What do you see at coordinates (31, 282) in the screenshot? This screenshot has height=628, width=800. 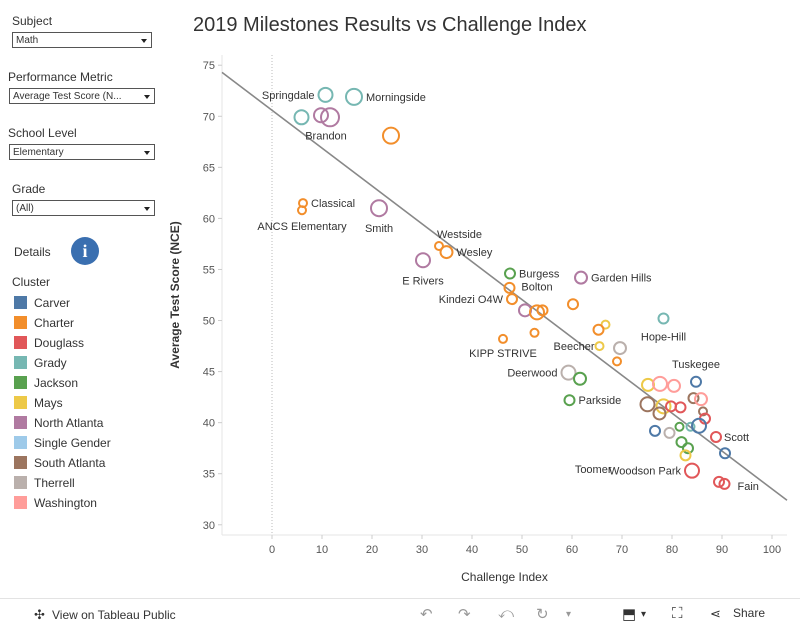 I see `legend-title: Cluster` at bounding box center [31, 282].